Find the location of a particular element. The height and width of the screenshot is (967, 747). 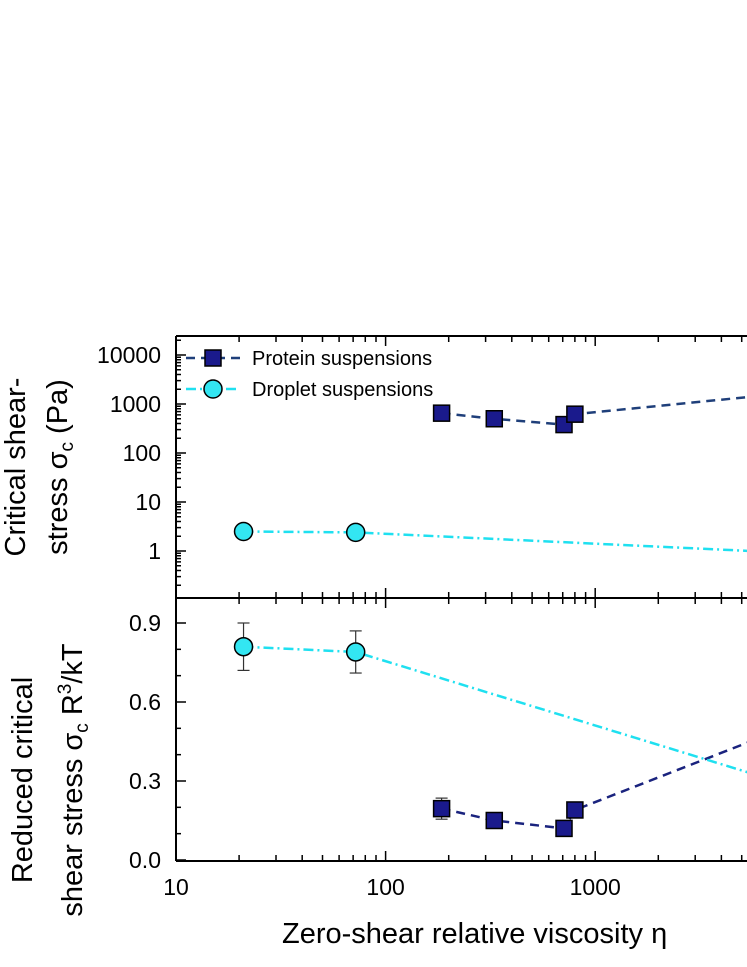

x-tick-label: 10 is located at coordinates (176, 887).